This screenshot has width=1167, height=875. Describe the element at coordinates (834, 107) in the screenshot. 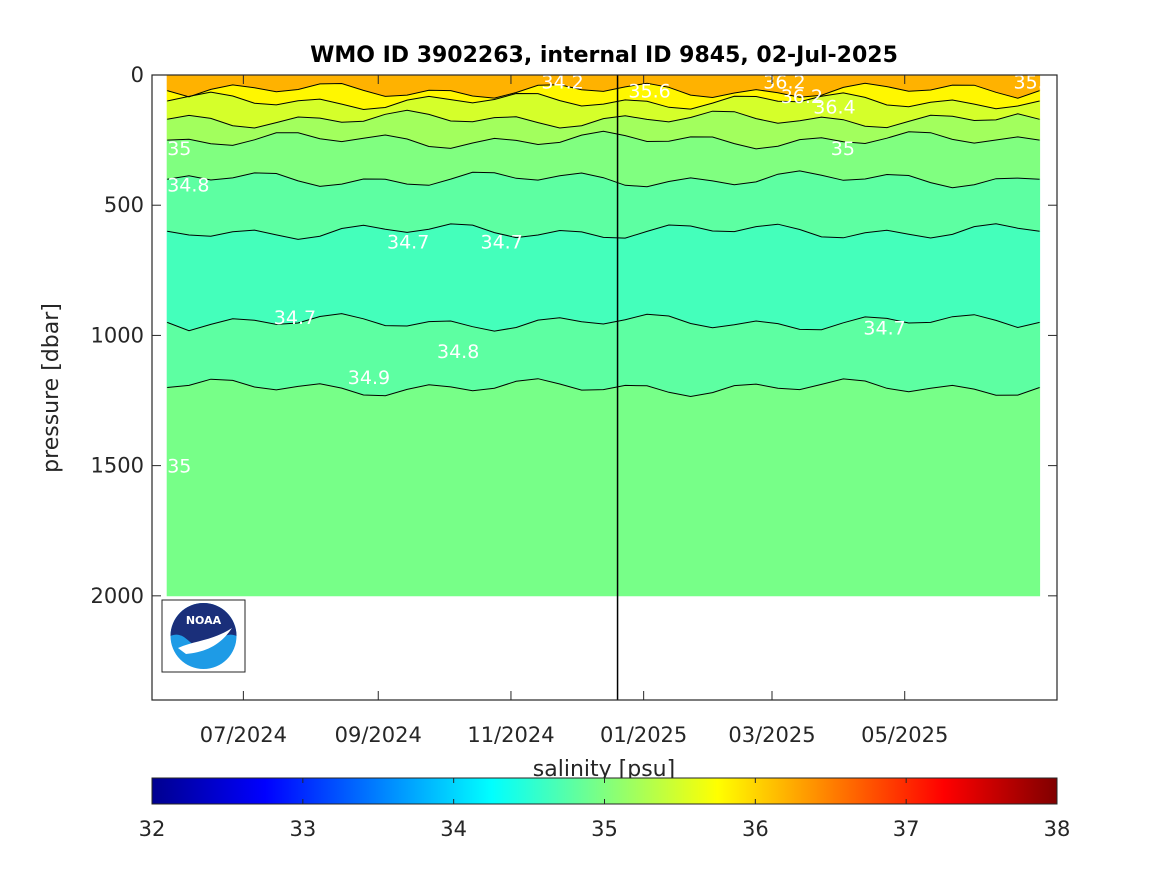

I see `contour-label: 36.4` at that location.